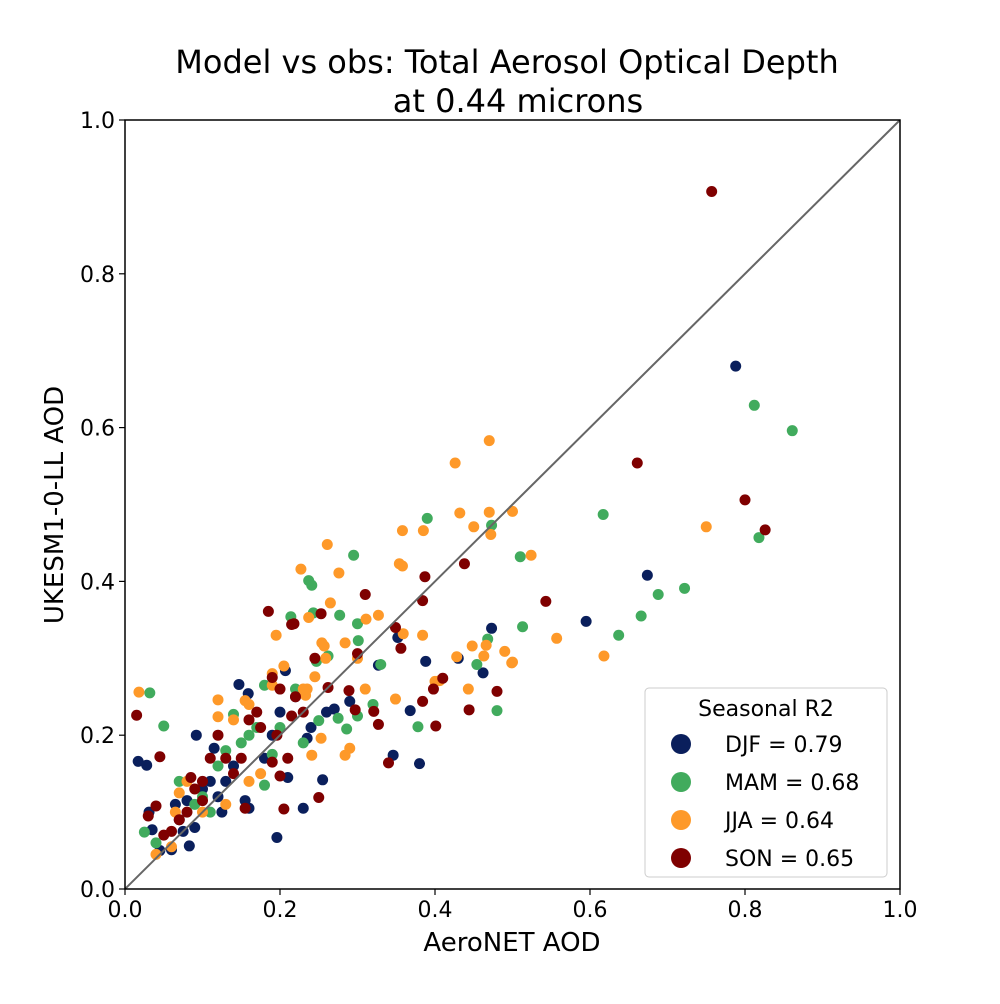 Image resolution: width=1000 pixels, height=1004 pixels. I want to click on x-tick-label: 0.4, so click(435, 910).